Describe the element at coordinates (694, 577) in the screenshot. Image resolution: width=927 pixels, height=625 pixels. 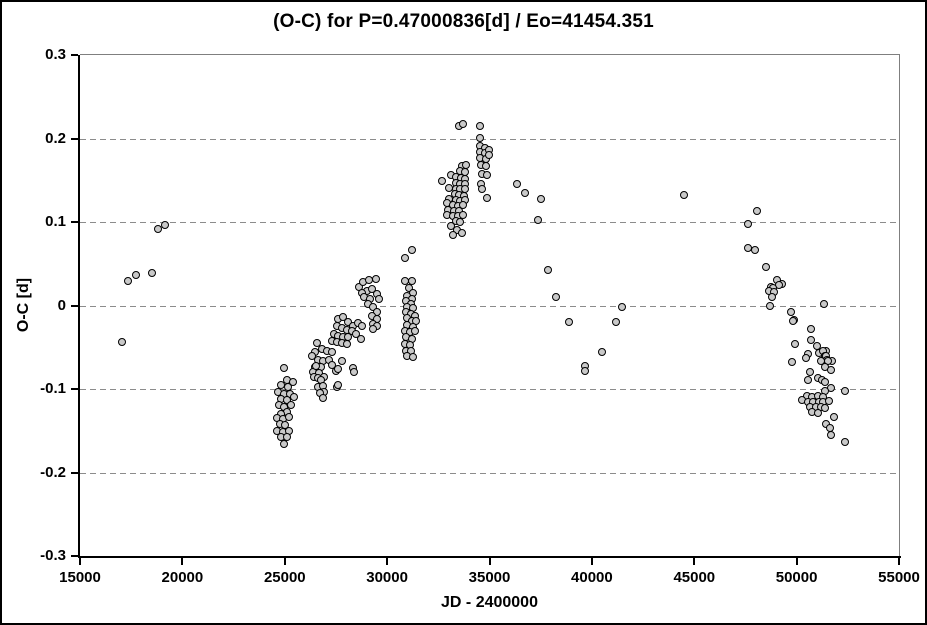
I see `x-tick-label: 45000` at that location.